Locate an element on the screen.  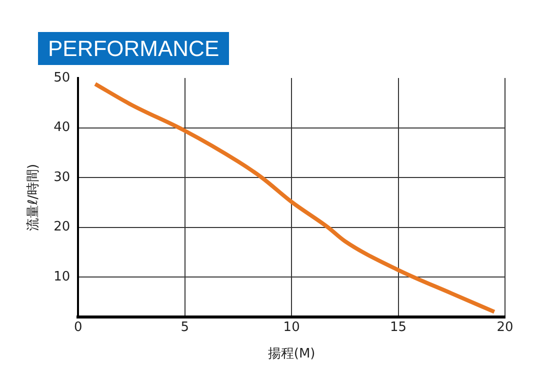
y-axis-title: 流量ℓ/時間) is located at coordinates (33, 197).